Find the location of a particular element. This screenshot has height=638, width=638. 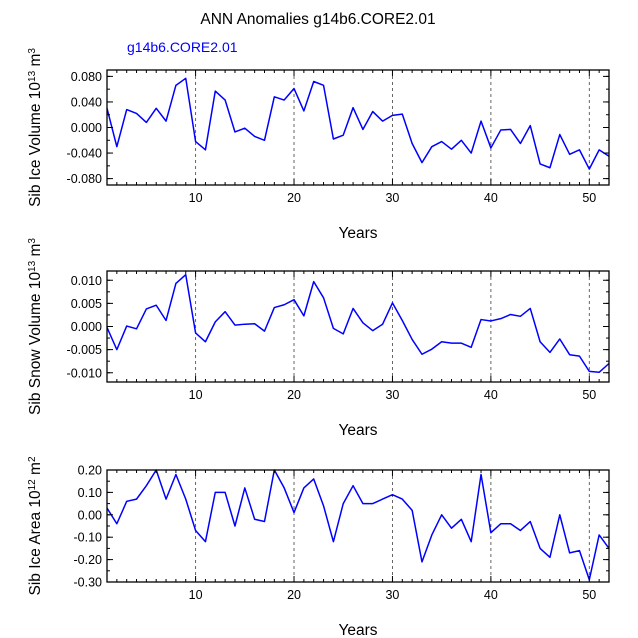

figure-title: ANN Anomalies g14b6.CORE2.01 is located at coordinates (317, 19).